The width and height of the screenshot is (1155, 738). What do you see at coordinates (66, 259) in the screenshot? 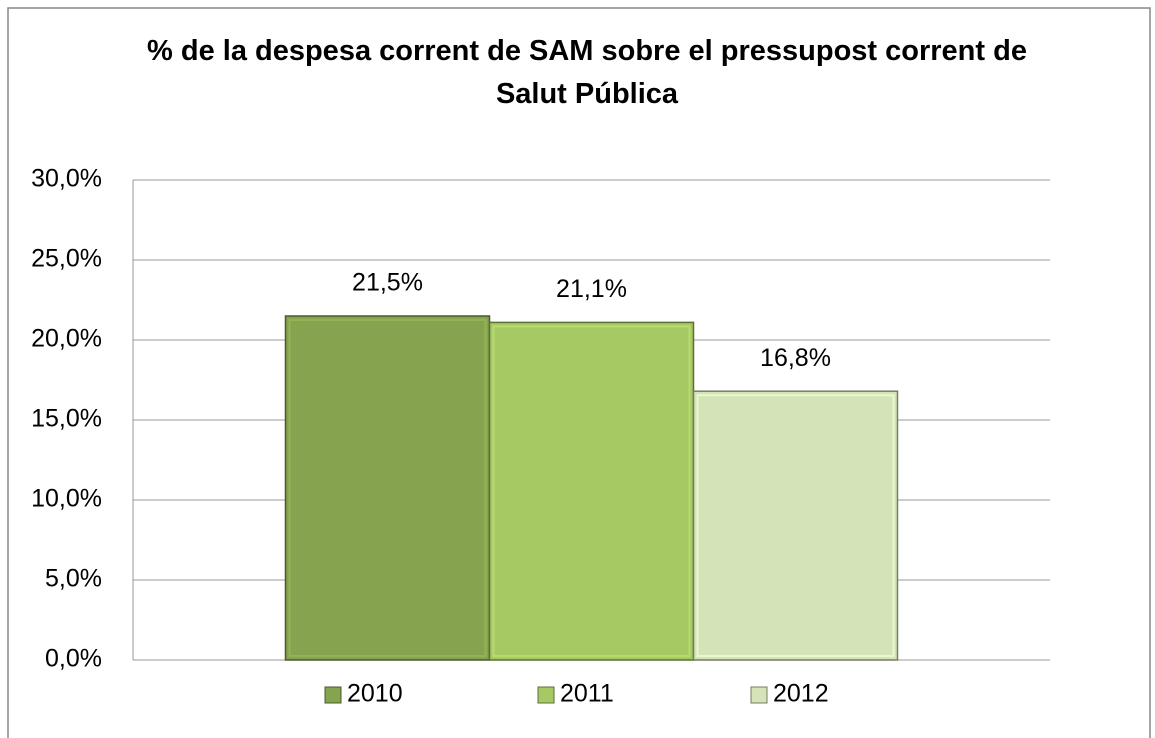
I see `y-tick-label: 25,0%` at bounding box center [66, 259].